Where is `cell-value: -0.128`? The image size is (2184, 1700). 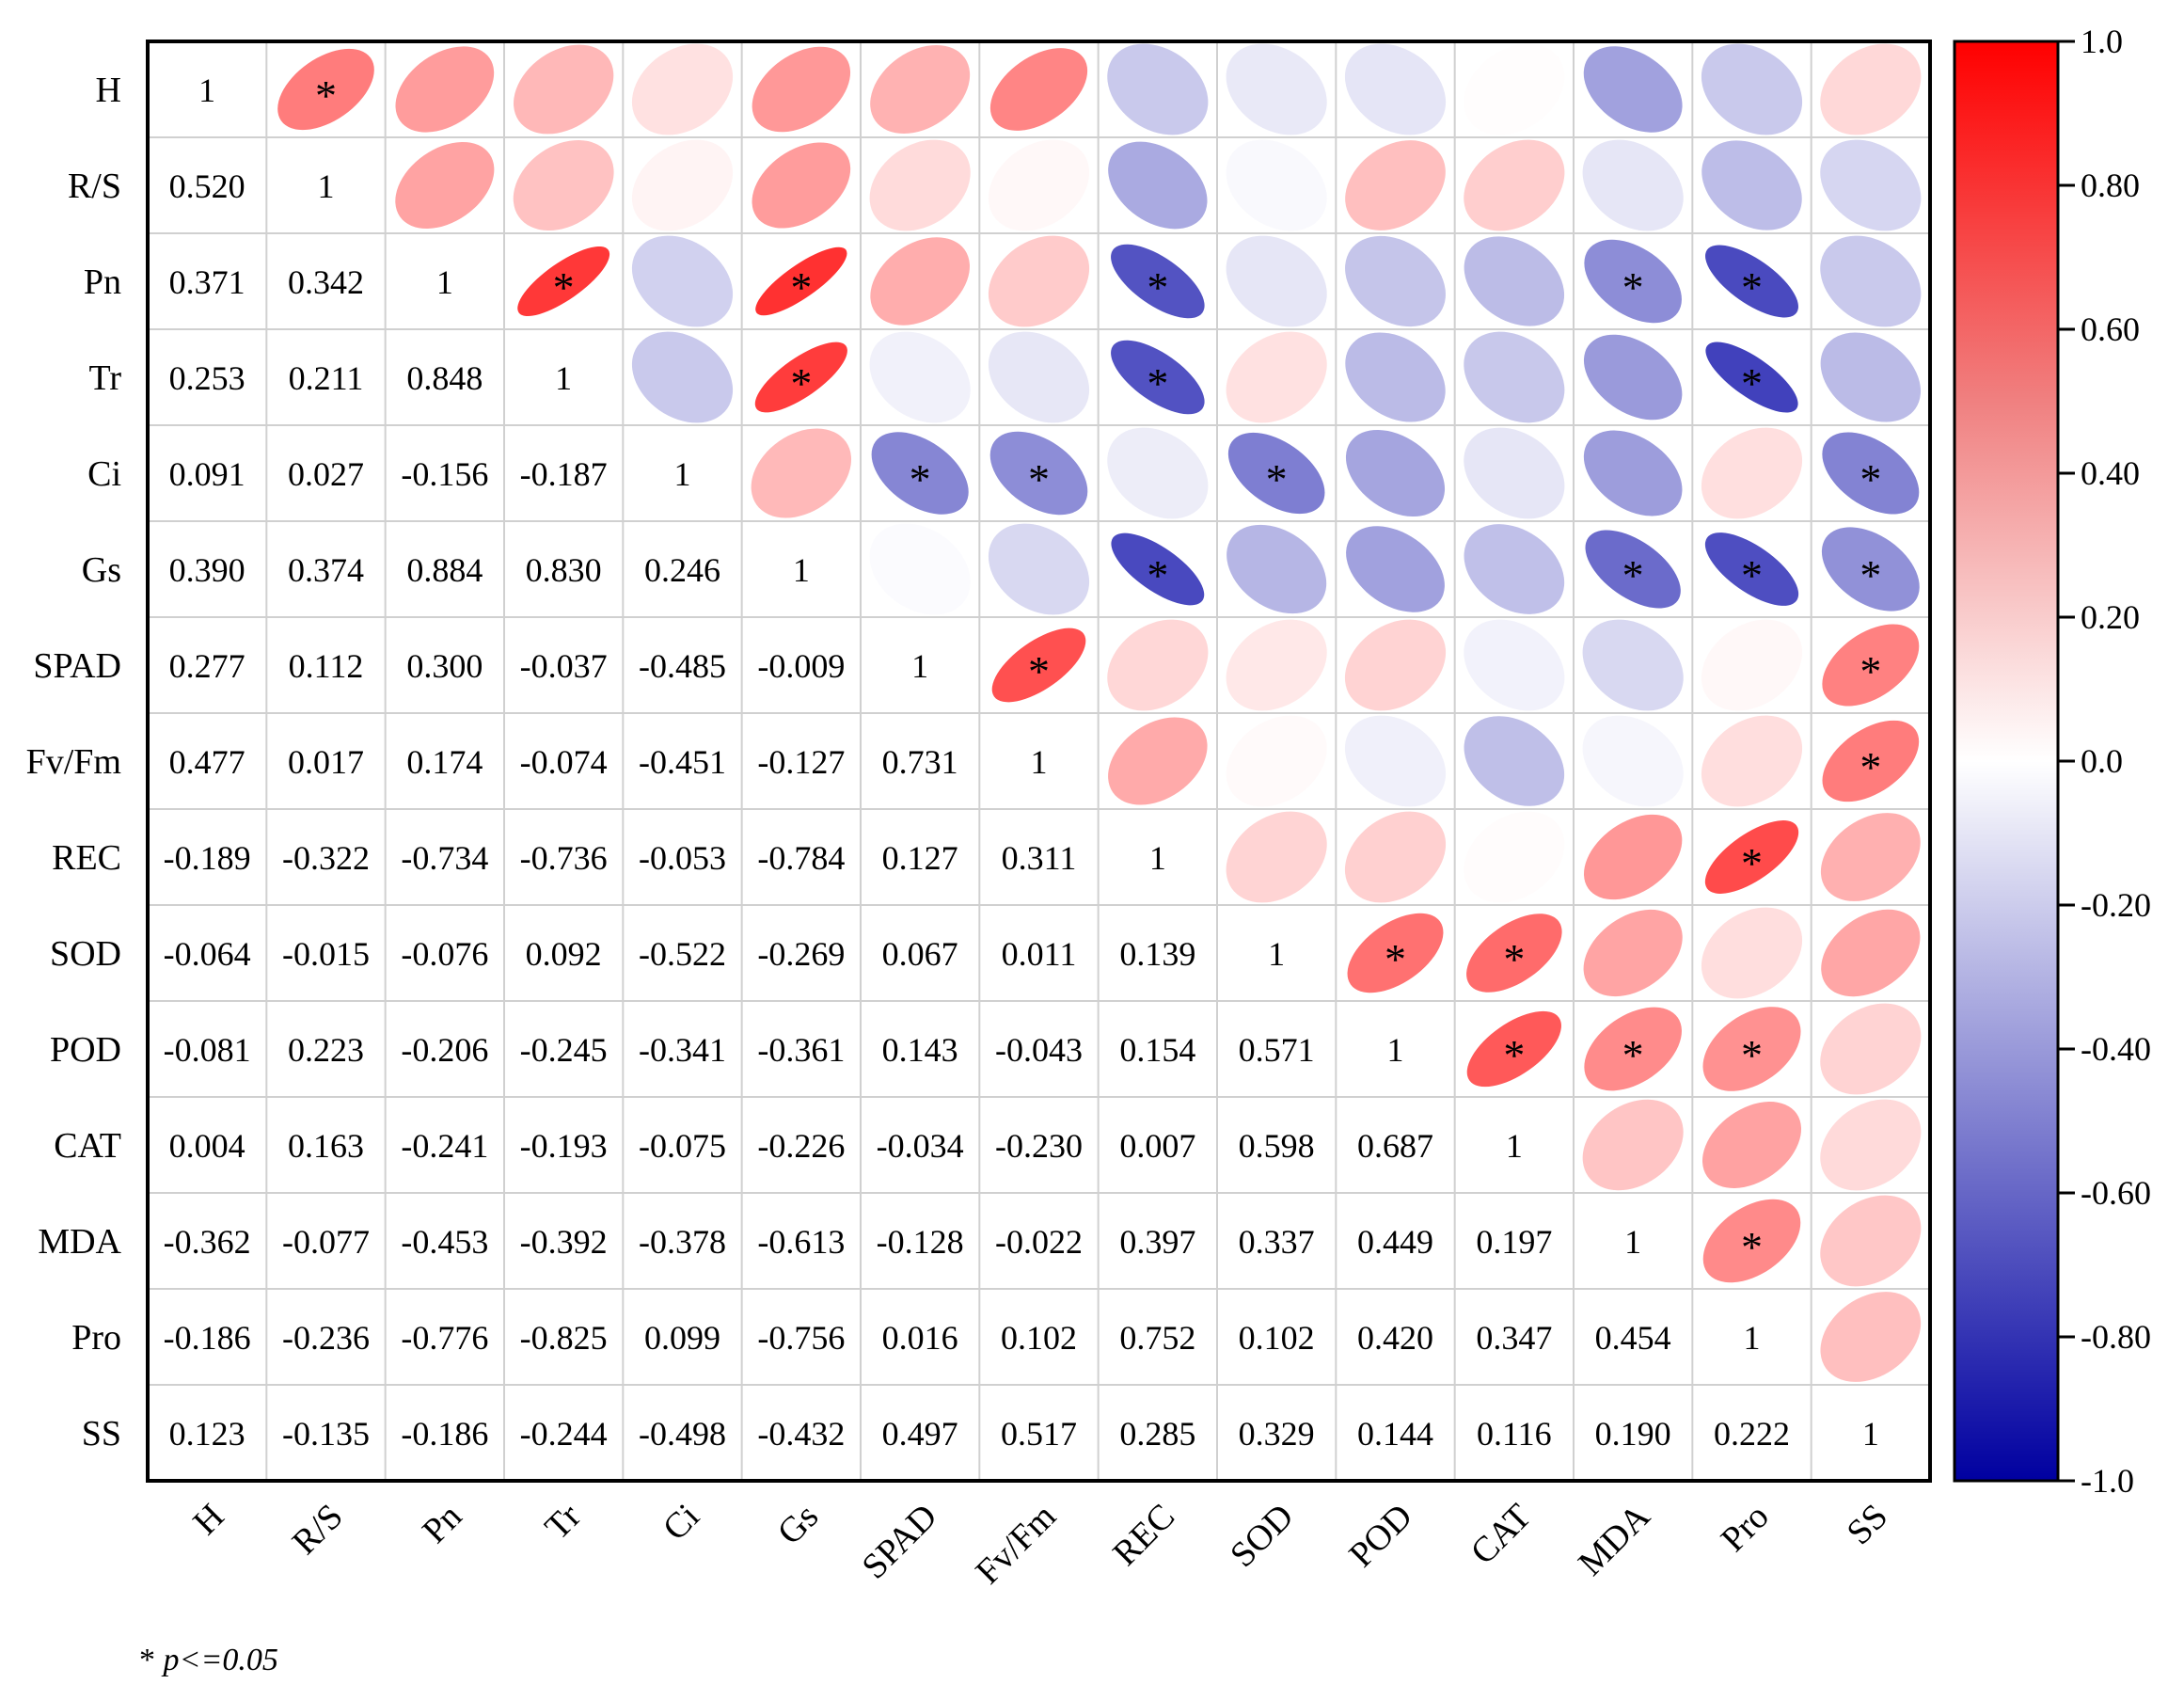
cell-value: -0.128 is located at coordinates (920, 1242).